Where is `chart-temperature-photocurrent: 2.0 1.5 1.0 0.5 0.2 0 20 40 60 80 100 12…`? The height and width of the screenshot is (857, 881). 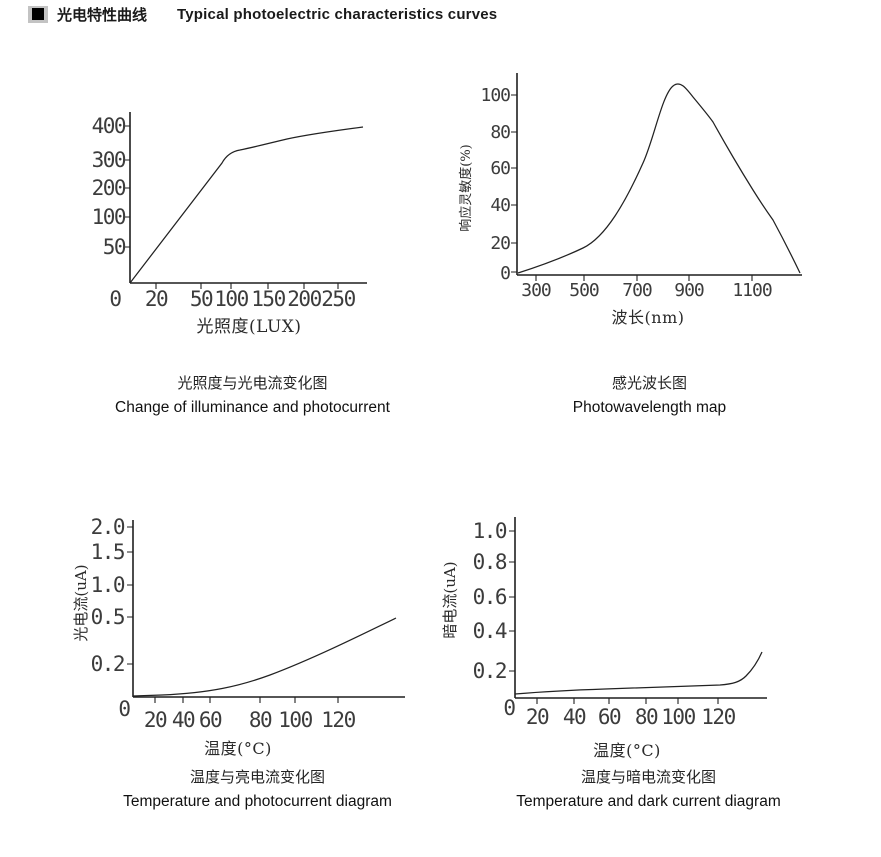 chart-temperature-photocurrent: 2.0 1.5 1.0 0.5 0.2 0 20 40 60 80 100 12… is located at coordinates (235, 635).